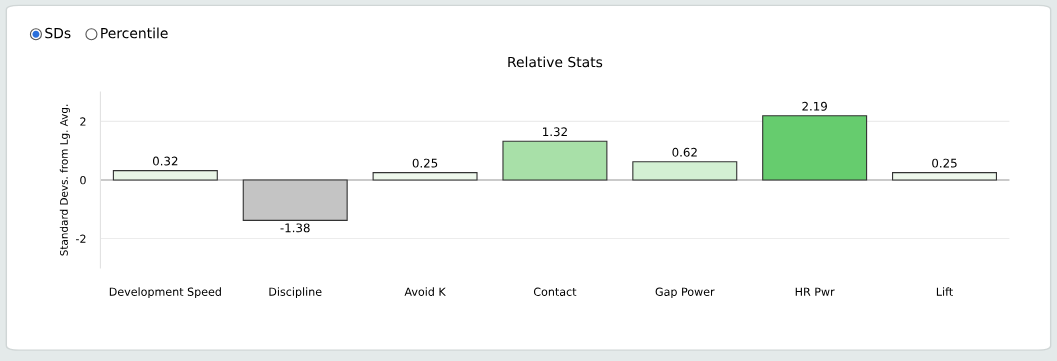 This screenshot has width=1057, height=361. I want to click on x-tick-label: Lift, so click(944, 291).